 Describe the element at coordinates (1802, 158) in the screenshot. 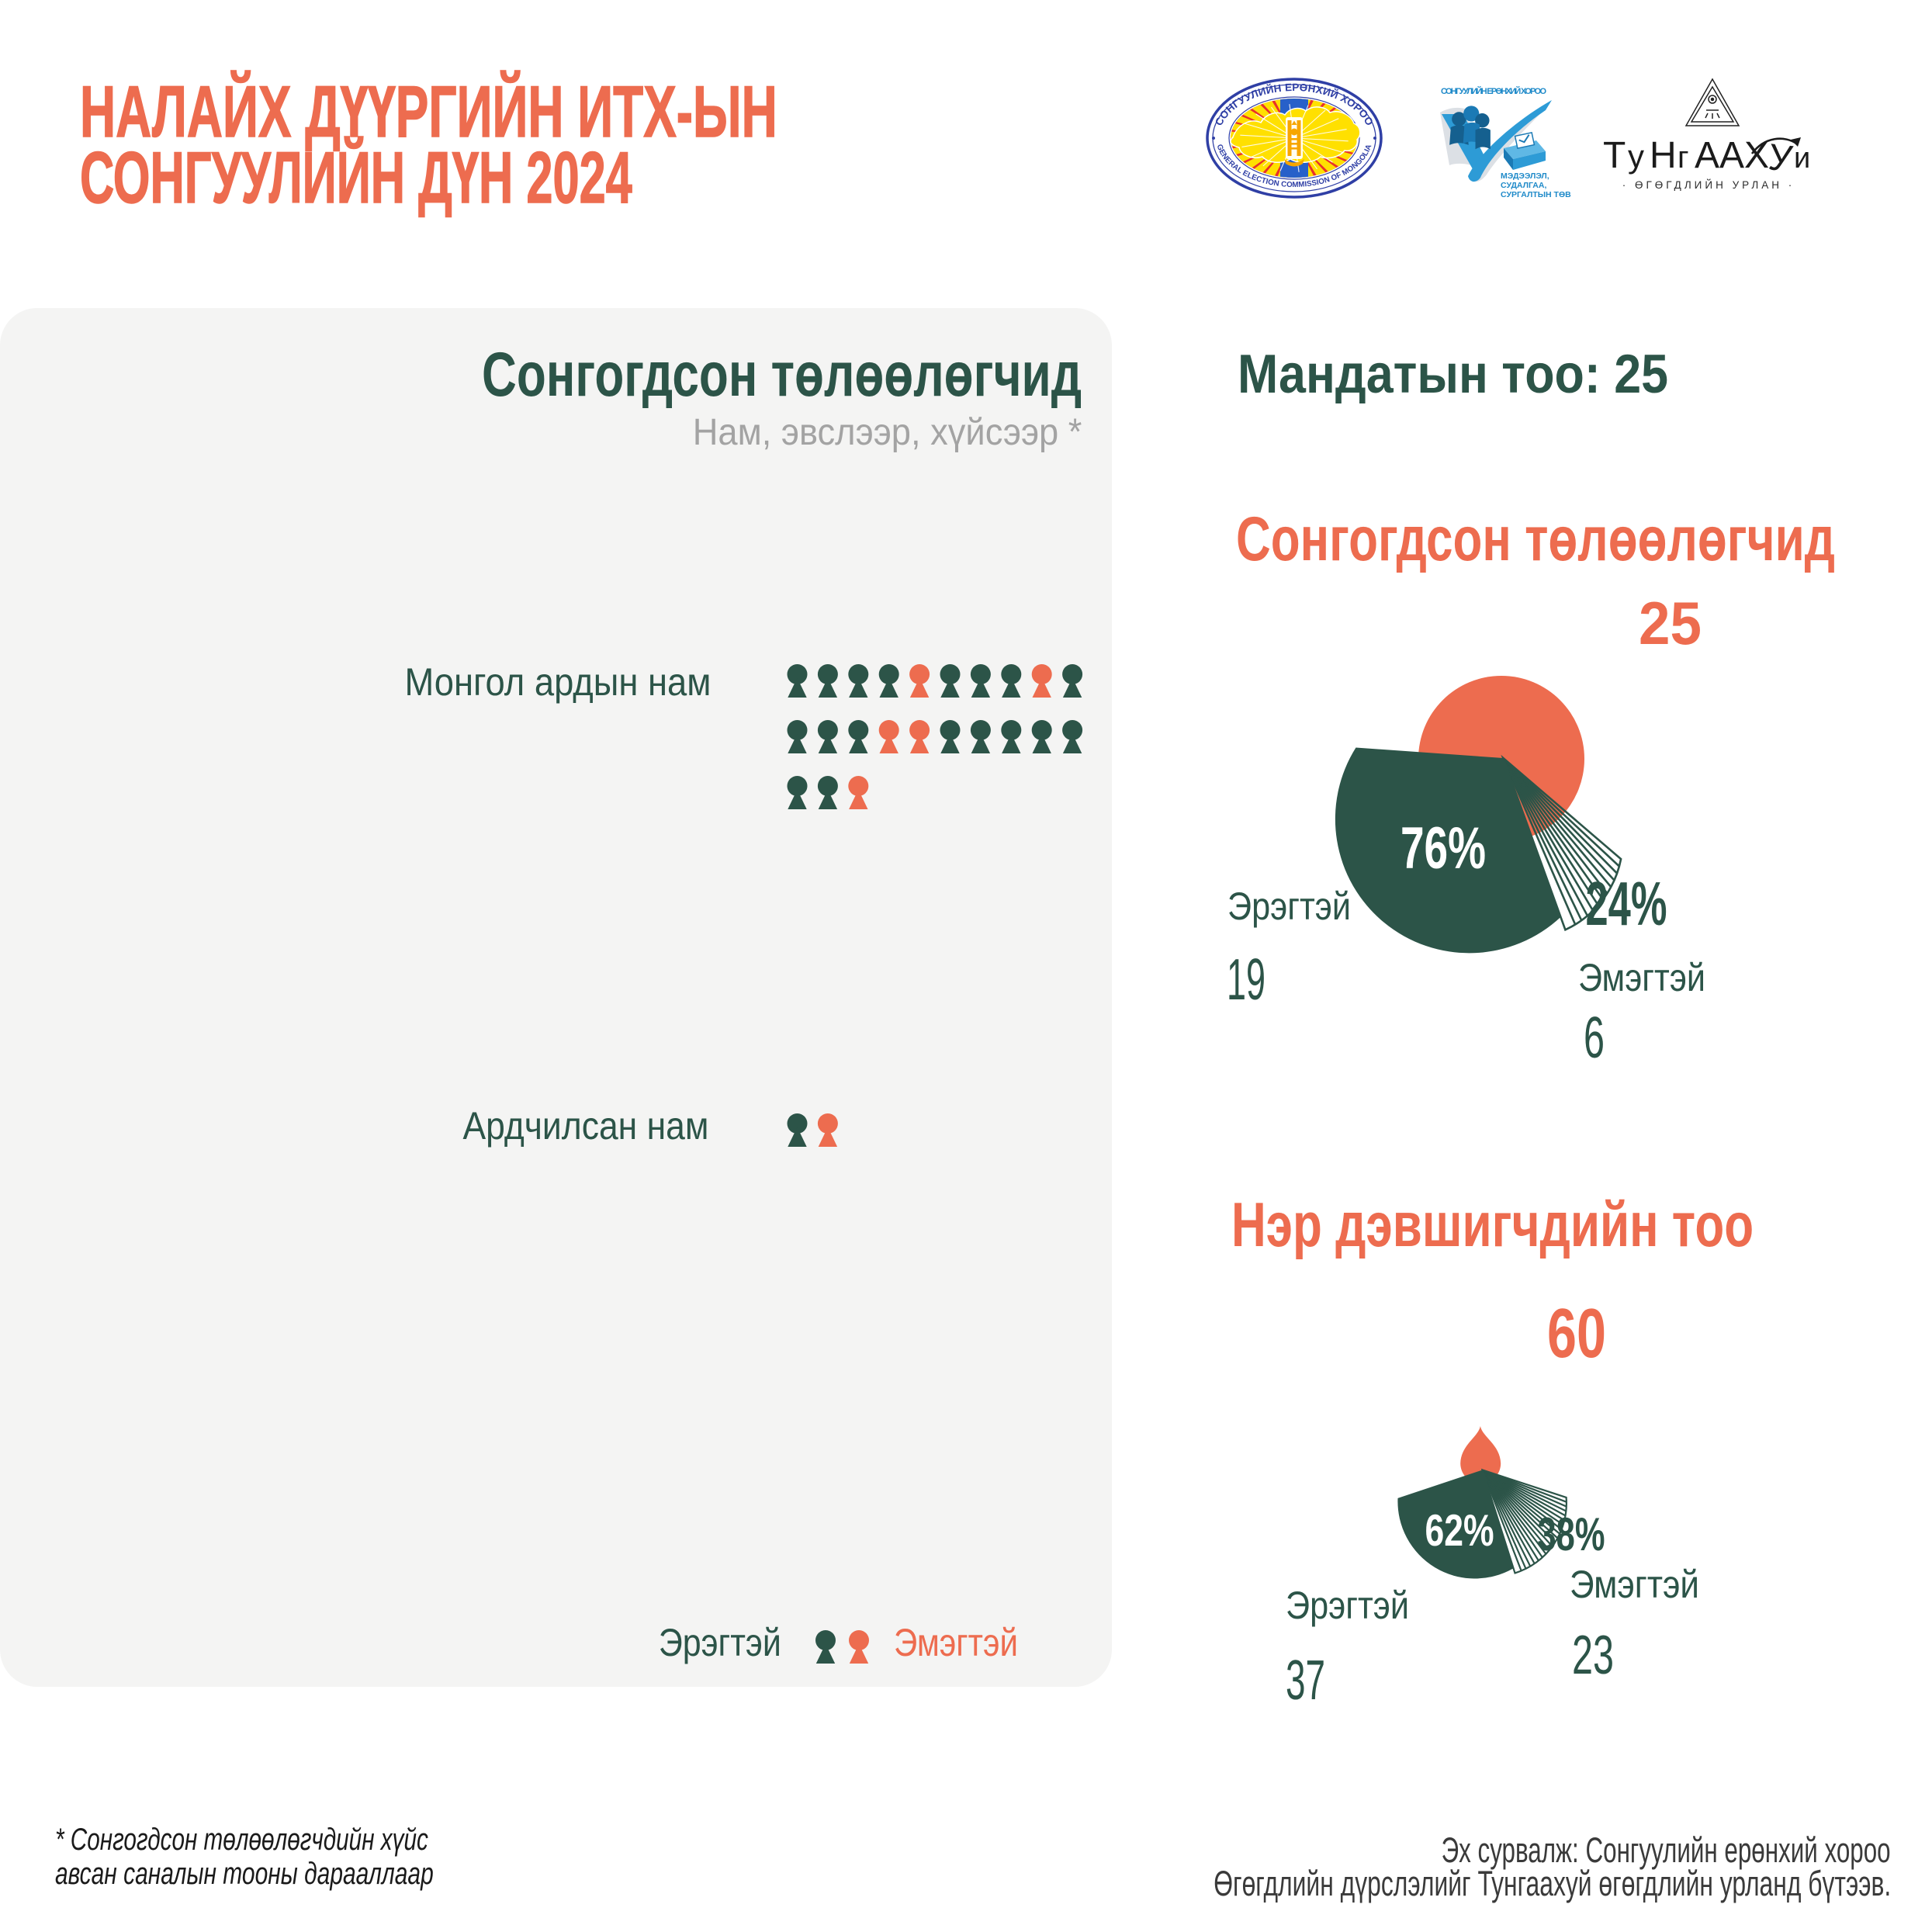

I see `svg-text: и` at that location.